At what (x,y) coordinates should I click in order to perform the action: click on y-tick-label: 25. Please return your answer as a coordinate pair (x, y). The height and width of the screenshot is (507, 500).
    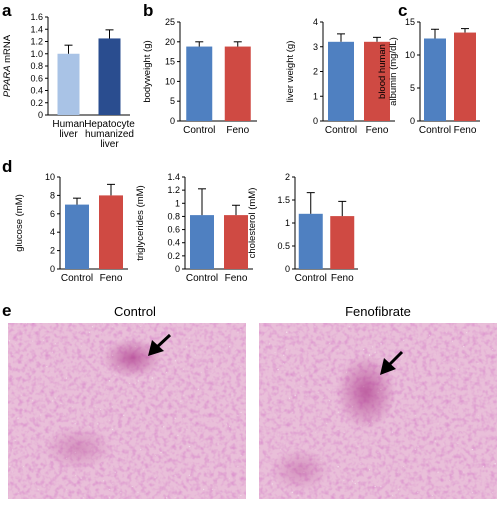
    Looking at the image, I should click on (170, 22).